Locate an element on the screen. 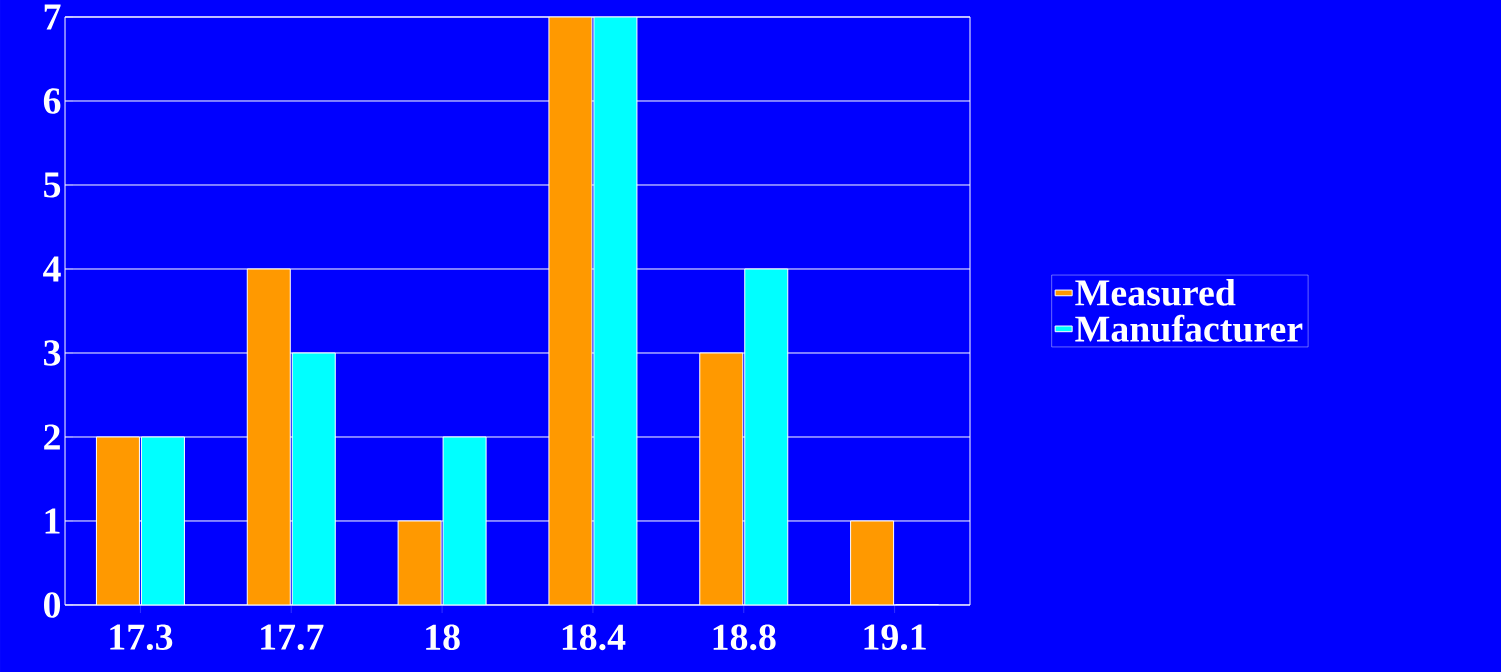  x-tick-label: 18 is located at coordinates (443, 637).